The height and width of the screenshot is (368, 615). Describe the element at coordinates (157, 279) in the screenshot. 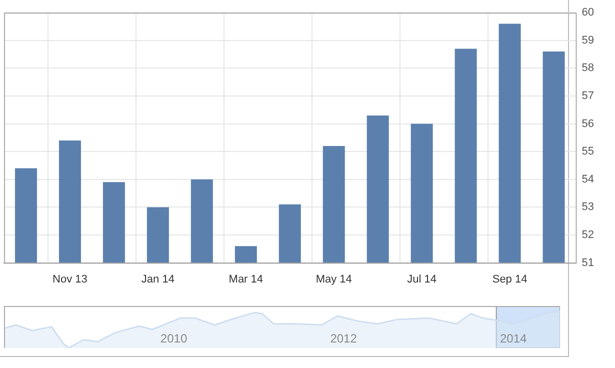

I see `x-tick-label: Jan 14` at that location.